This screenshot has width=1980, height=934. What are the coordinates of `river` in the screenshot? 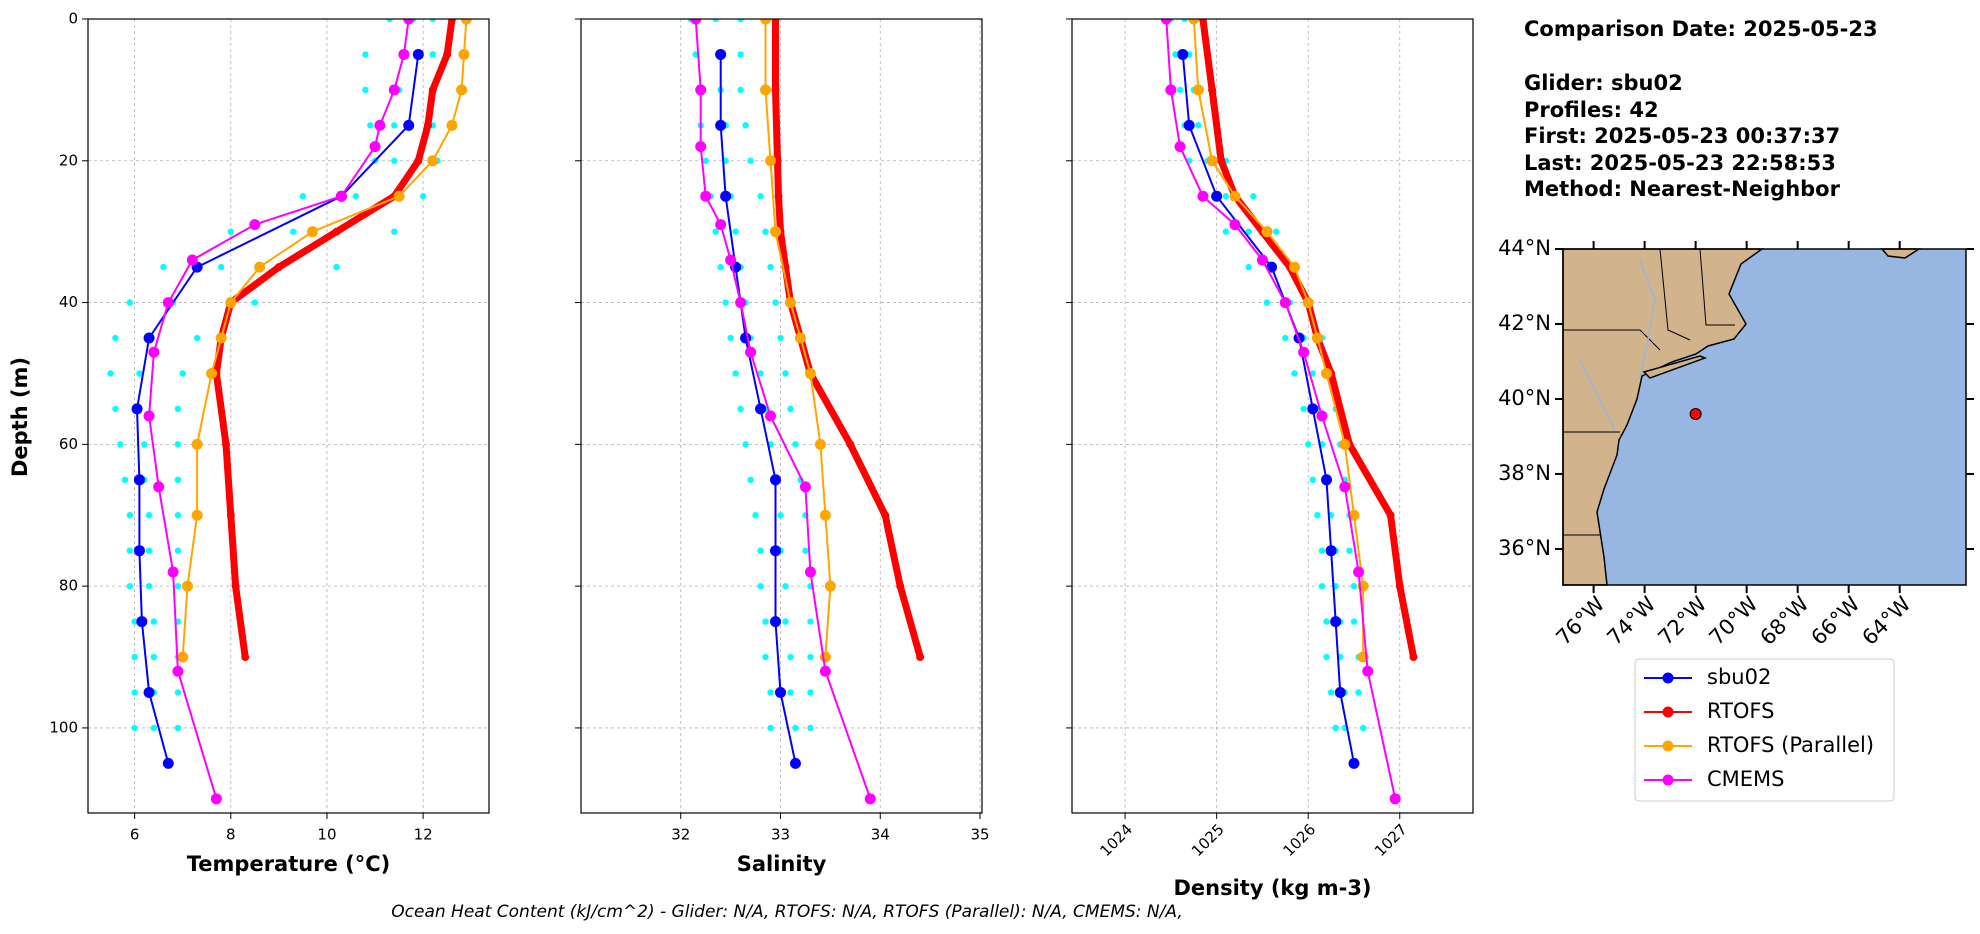 It's located at (1647, 319).